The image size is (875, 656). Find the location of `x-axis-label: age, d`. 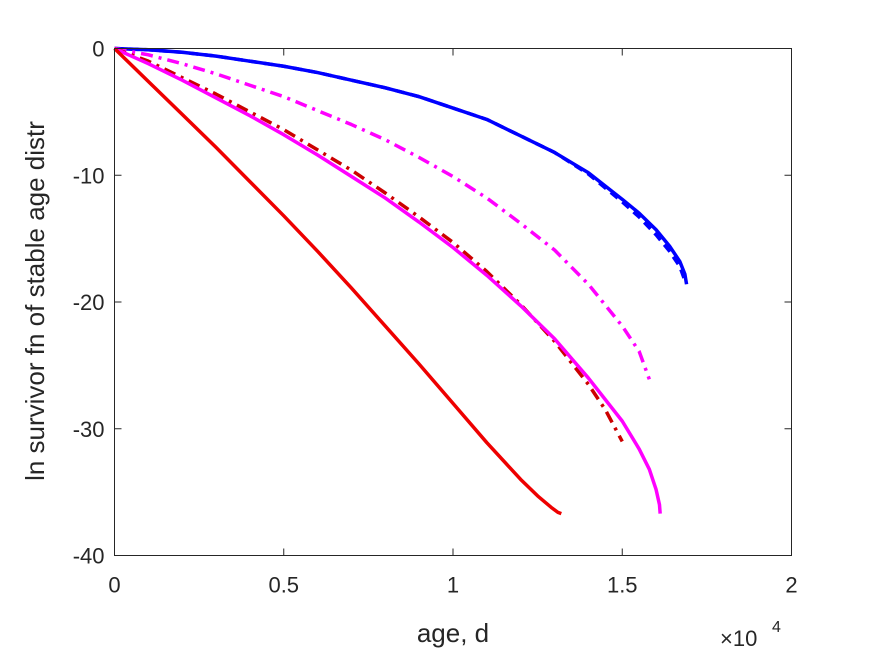

x-axis-label: age, d is located at coordinates (453, 633).